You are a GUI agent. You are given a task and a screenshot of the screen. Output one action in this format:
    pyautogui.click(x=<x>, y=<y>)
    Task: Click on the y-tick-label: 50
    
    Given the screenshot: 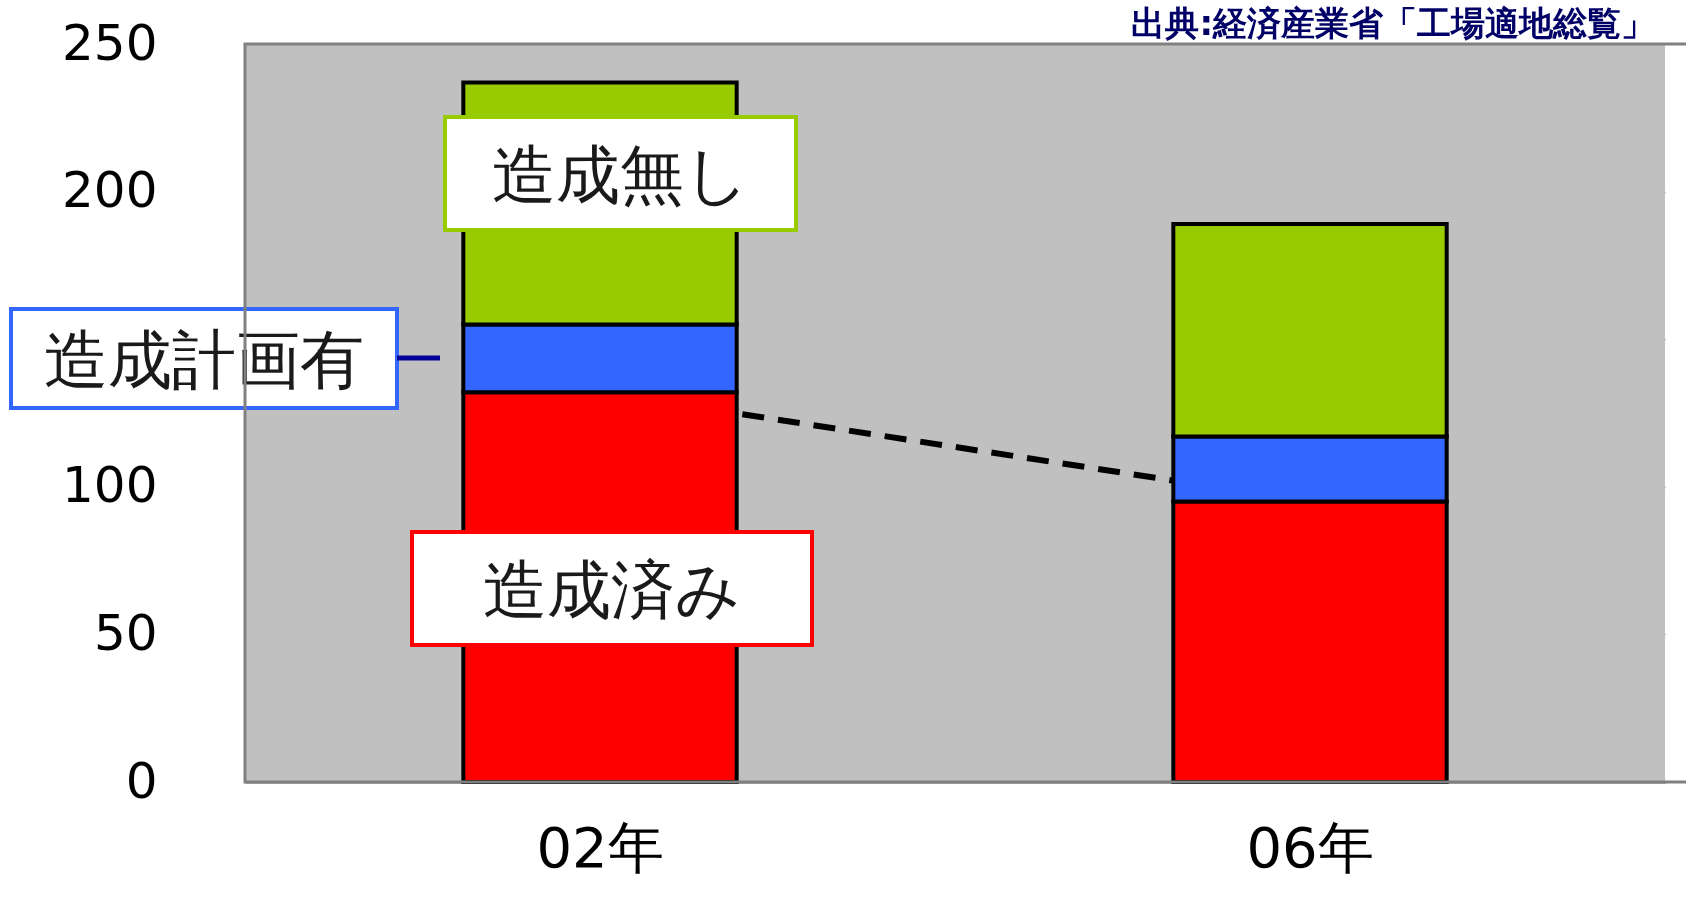 What is the action you would take?
    pyautogui.click(x=125, y=632)
    